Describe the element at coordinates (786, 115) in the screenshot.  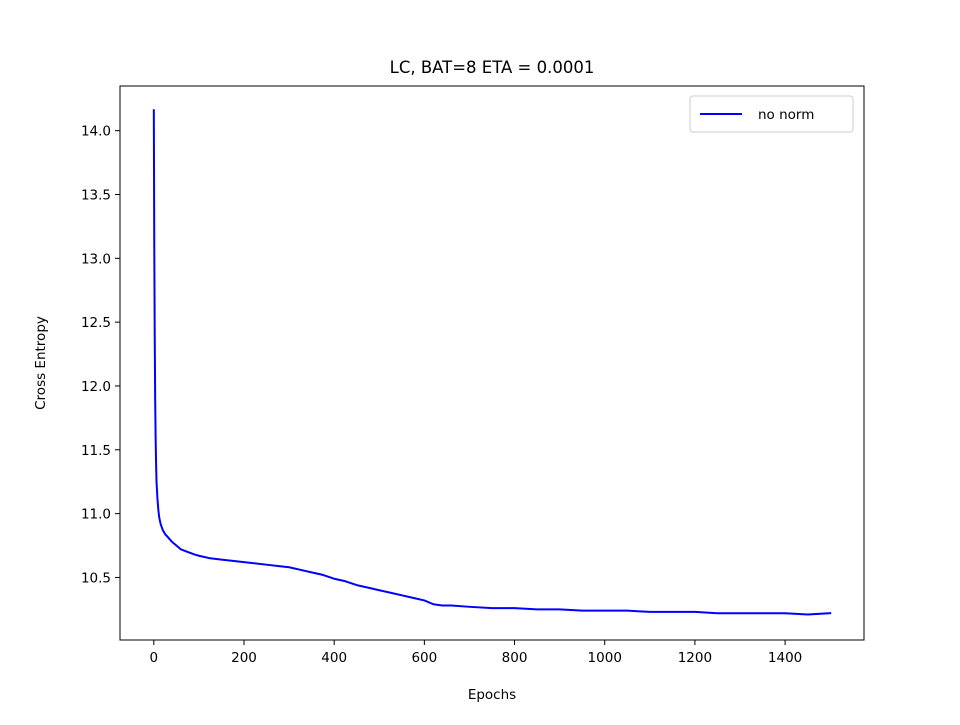
I see `legend-label-no-norm: no norm` at that location.